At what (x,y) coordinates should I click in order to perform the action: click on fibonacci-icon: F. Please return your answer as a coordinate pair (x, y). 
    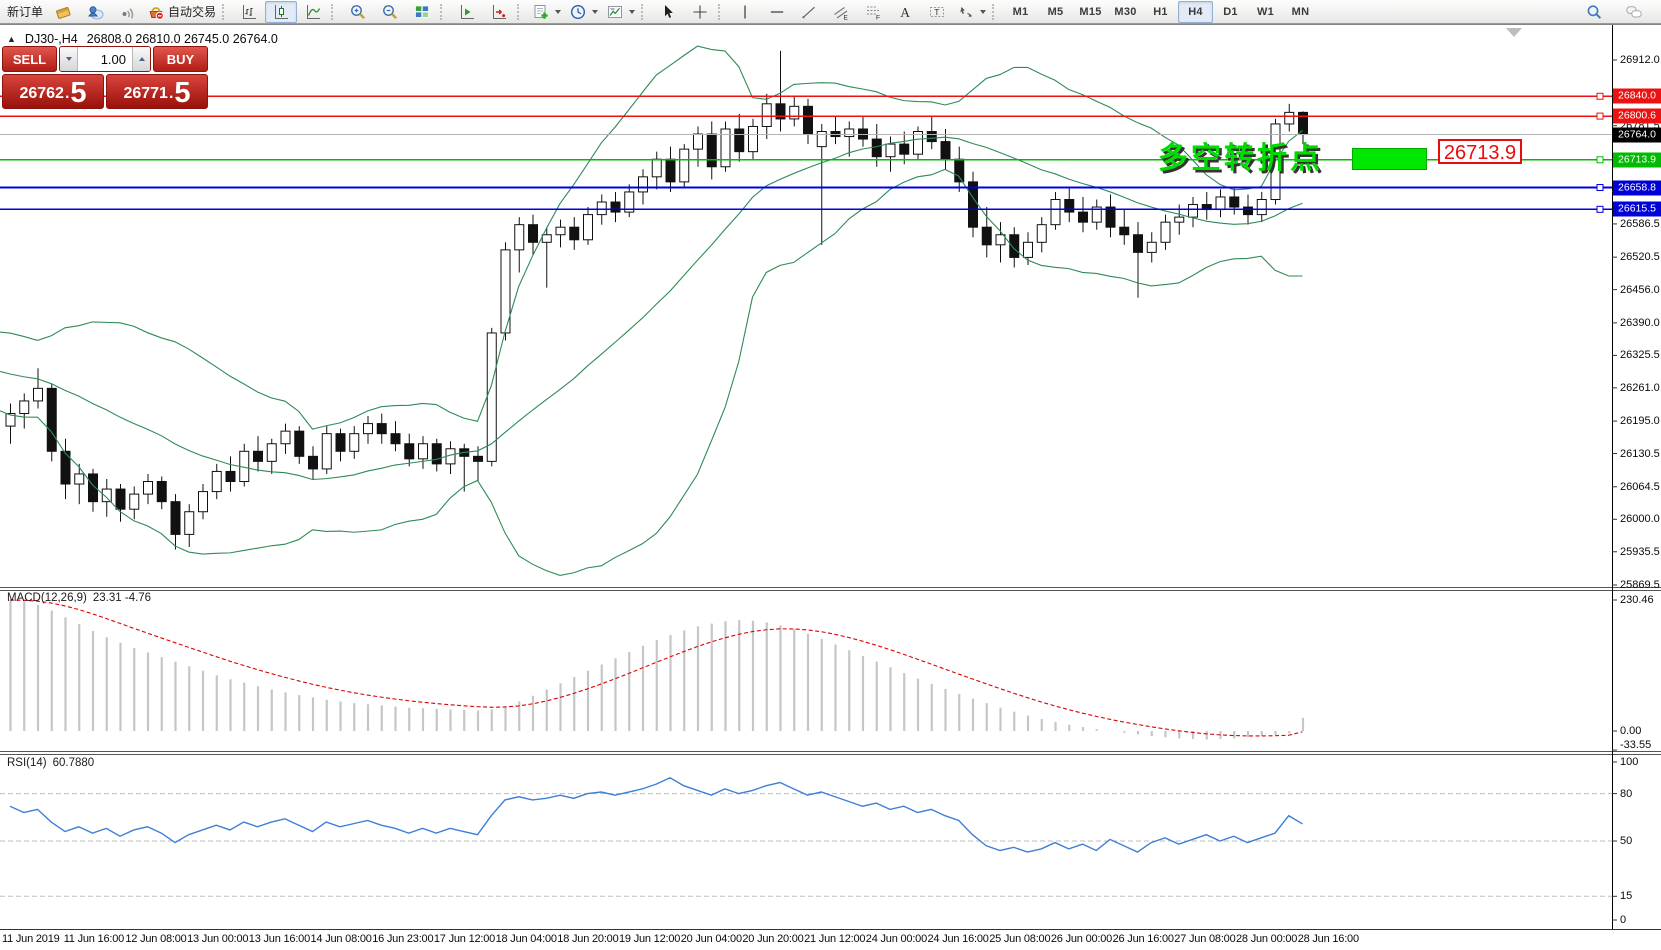
    Looking at the image, I should click on (873, 13).